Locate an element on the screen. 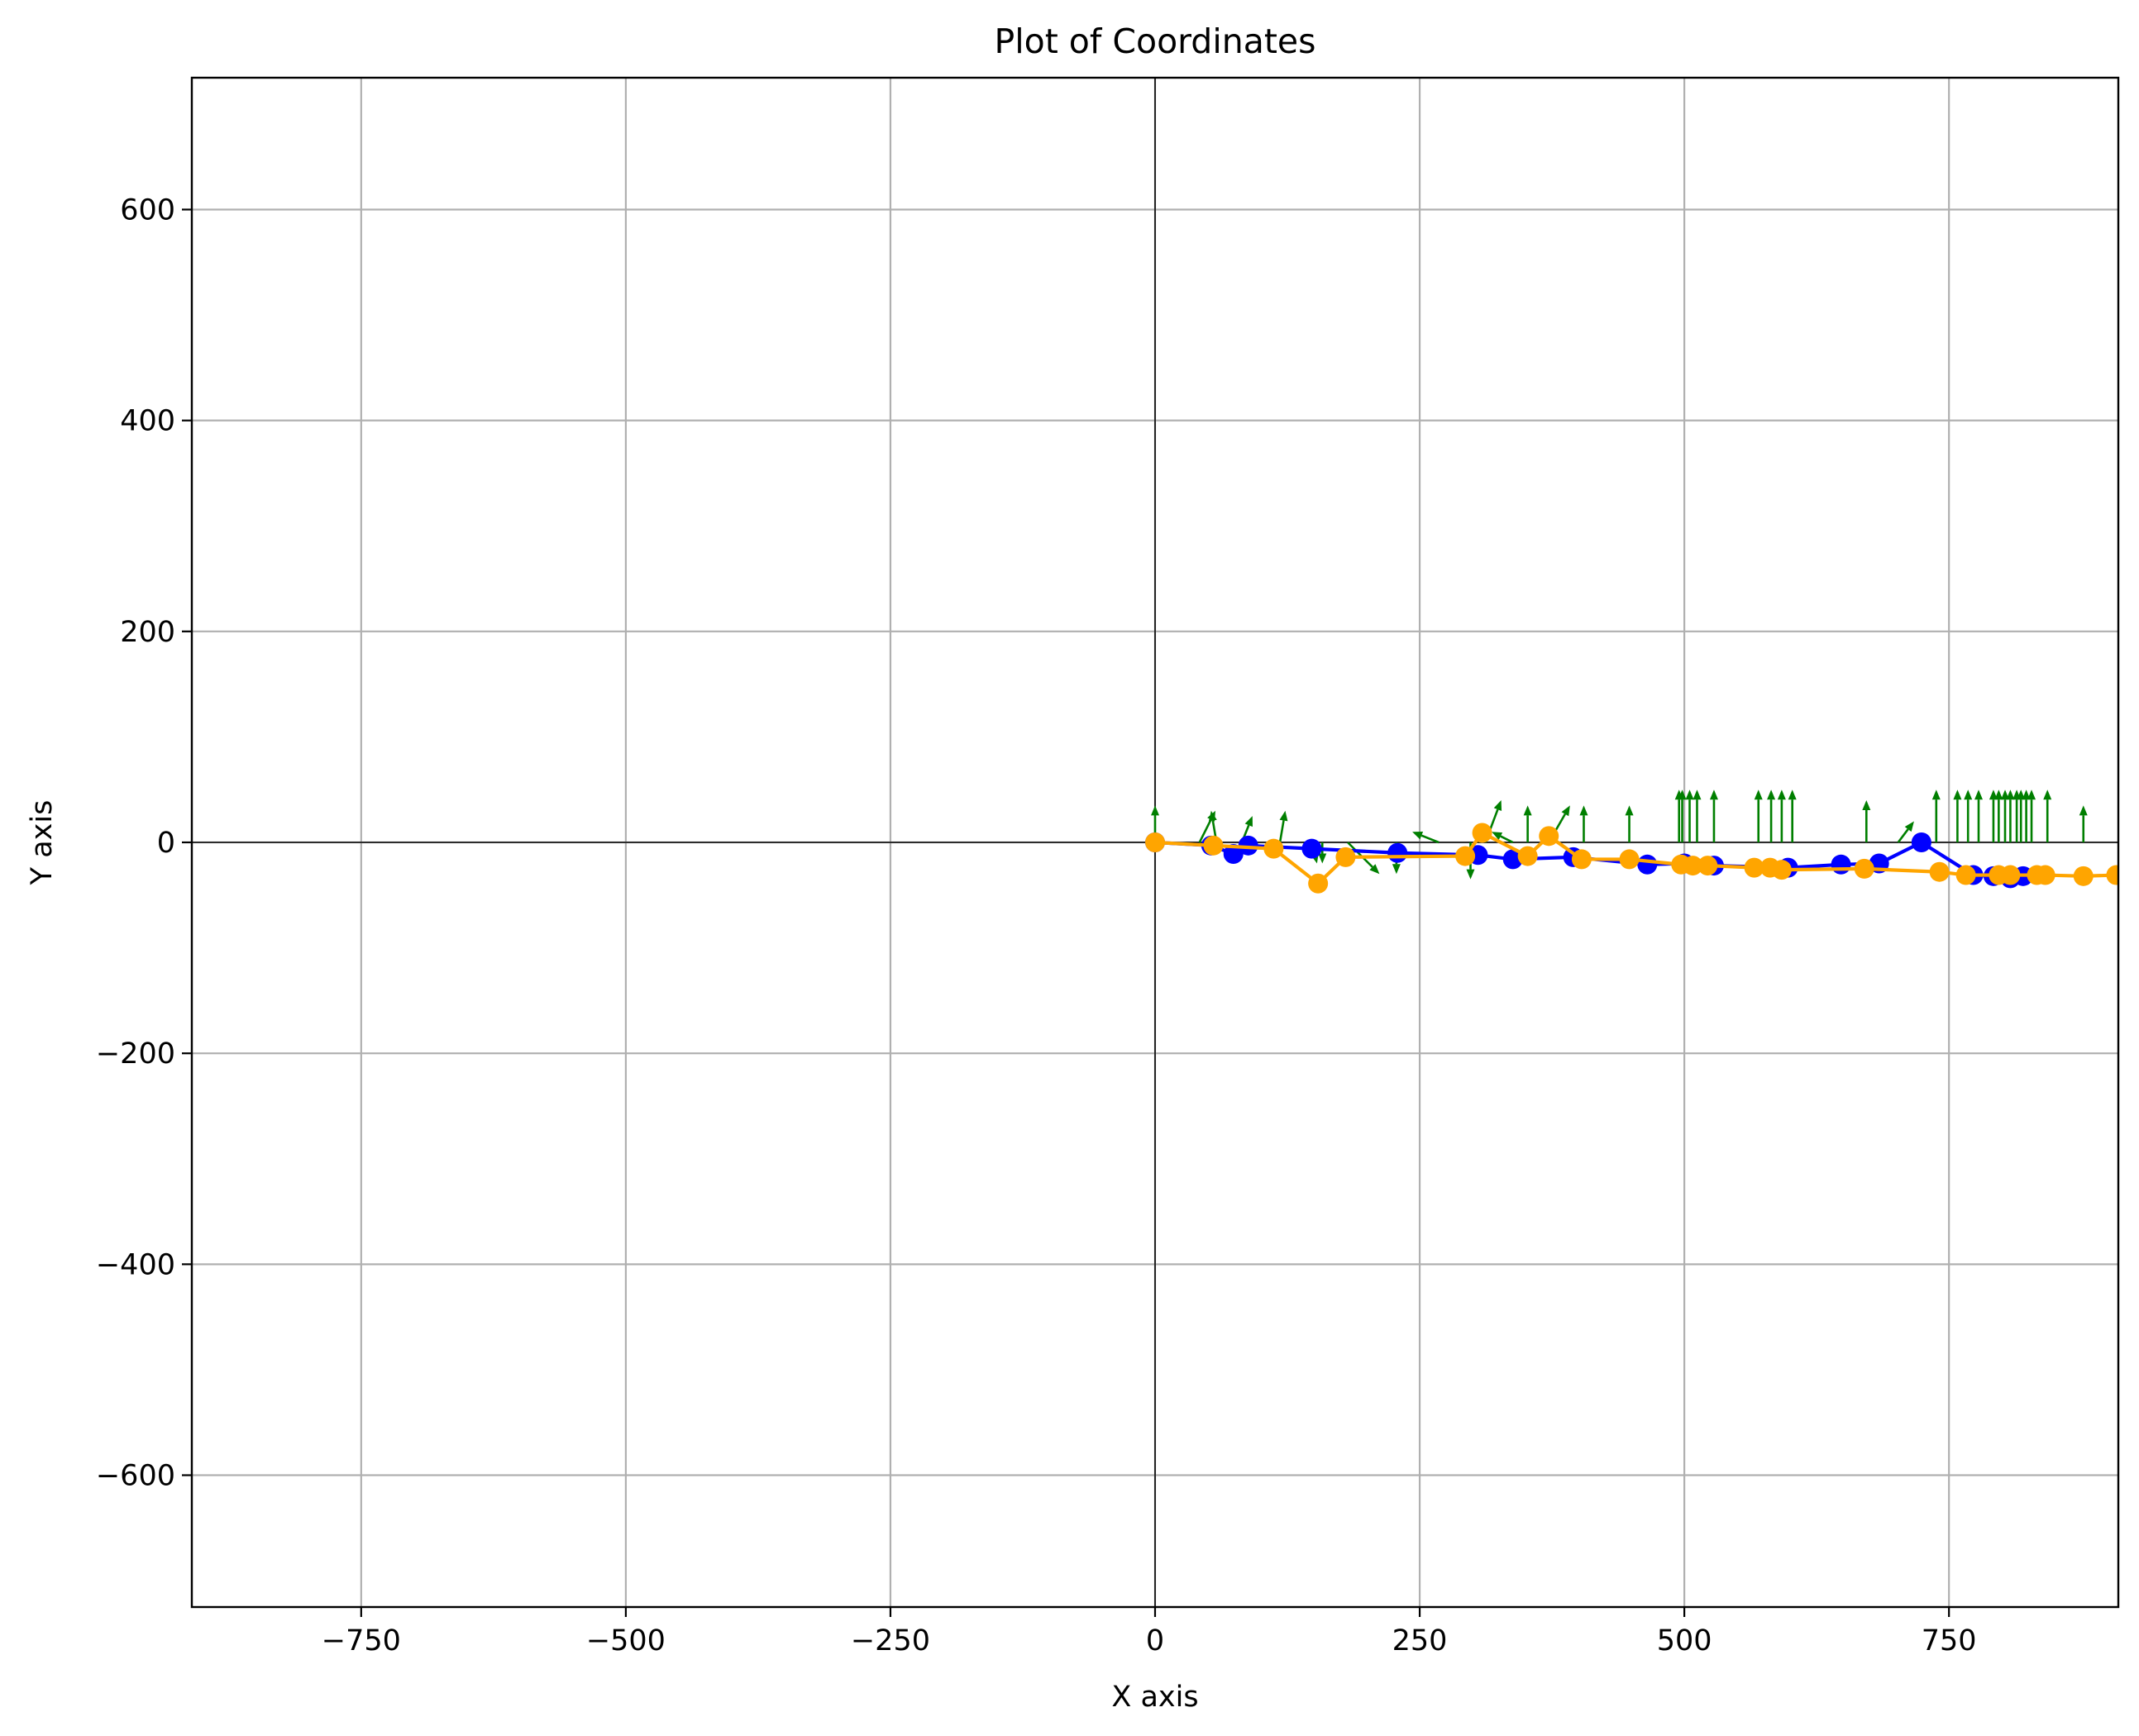 The image size is (2139, 1736). y-tick-label: 0 is located at coordinates (166, 843).